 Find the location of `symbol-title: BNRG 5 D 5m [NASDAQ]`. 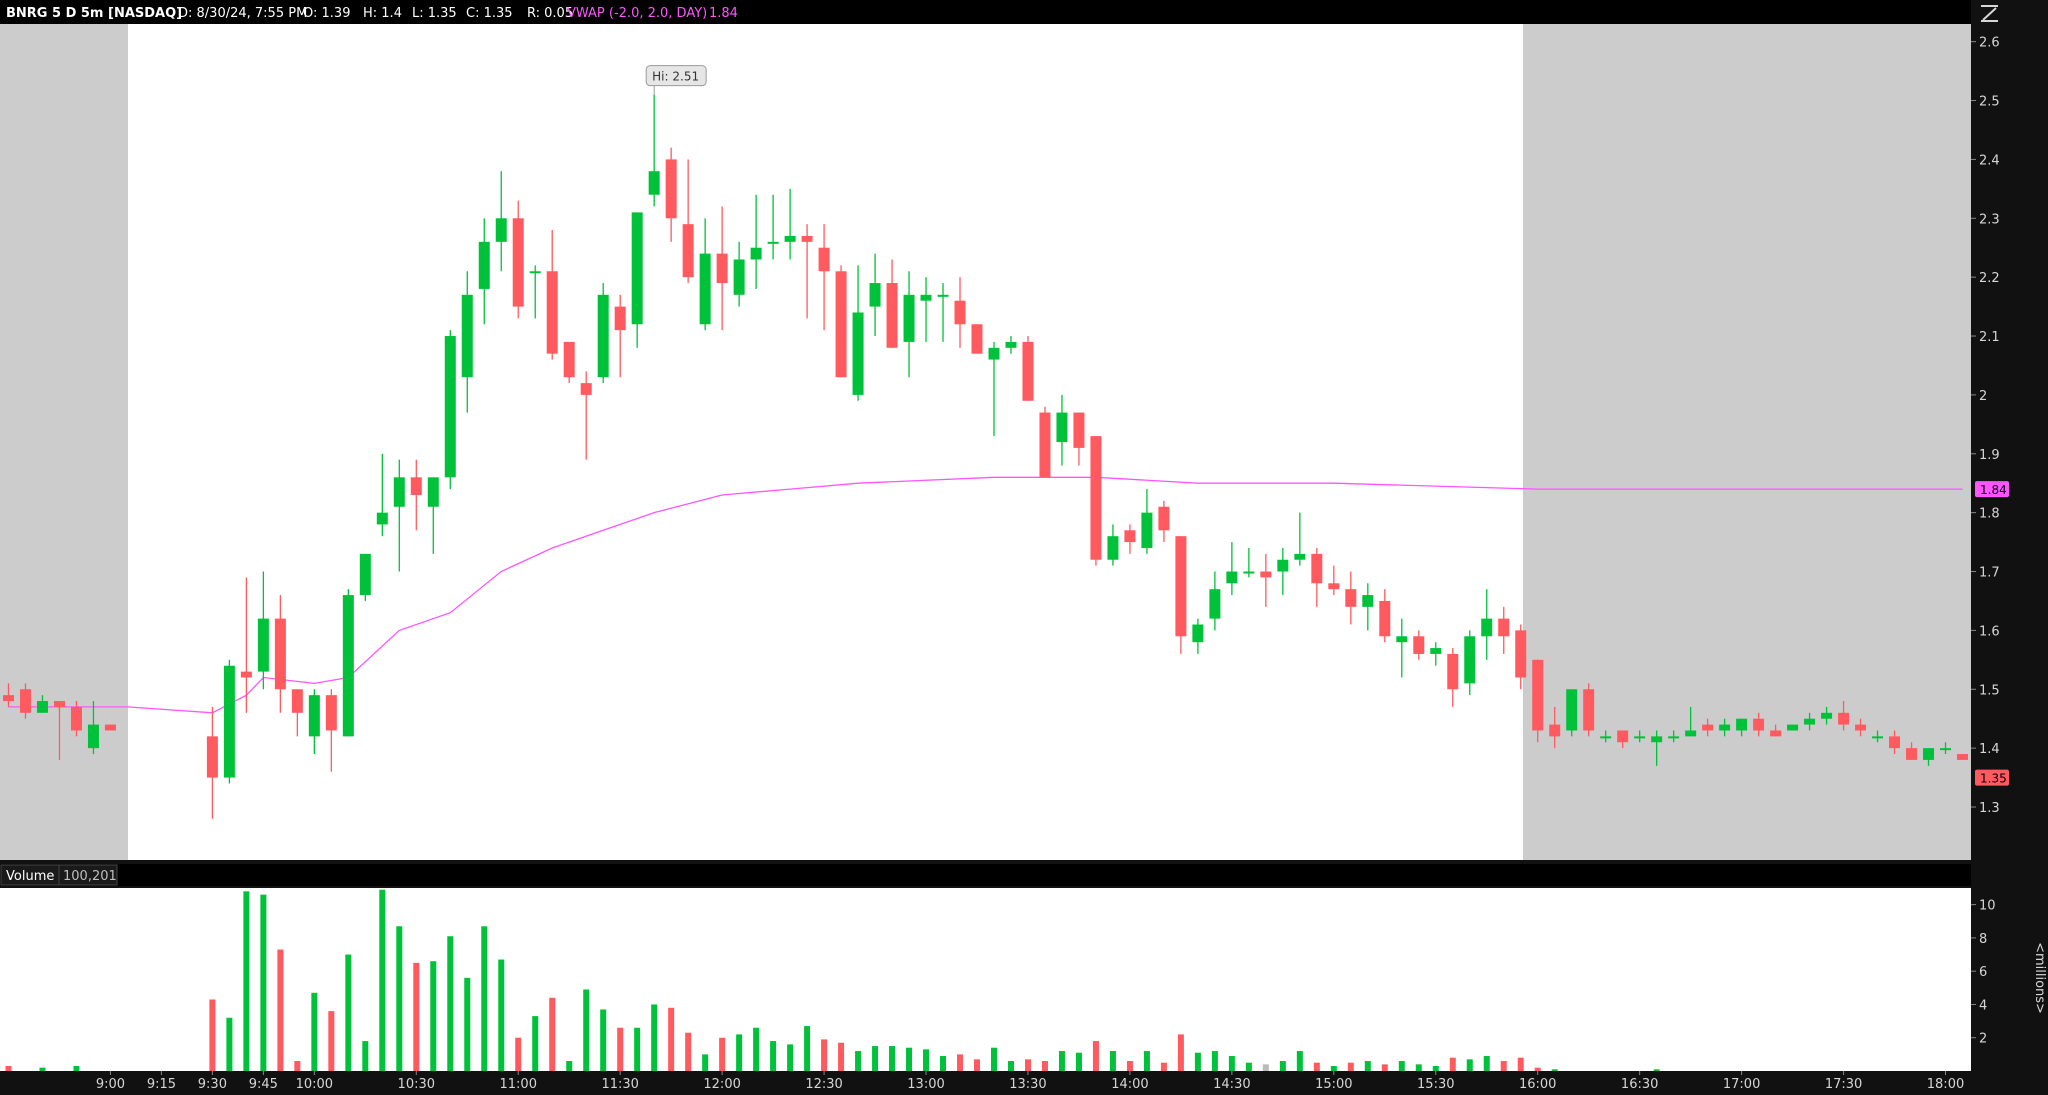

symbol-title: BNRG 5 D 5m [NASDAQ] is located at coordinates (94, 13).